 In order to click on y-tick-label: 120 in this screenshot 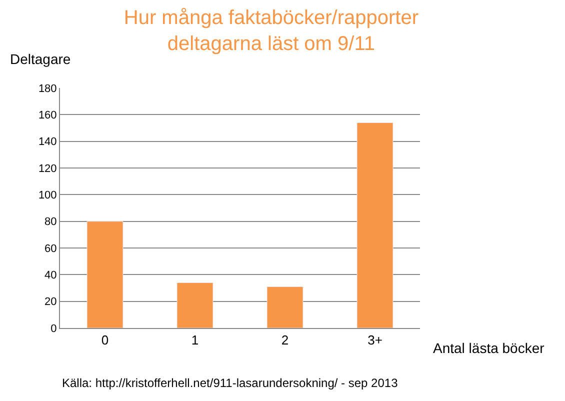, I will do `click(47, 168)`.